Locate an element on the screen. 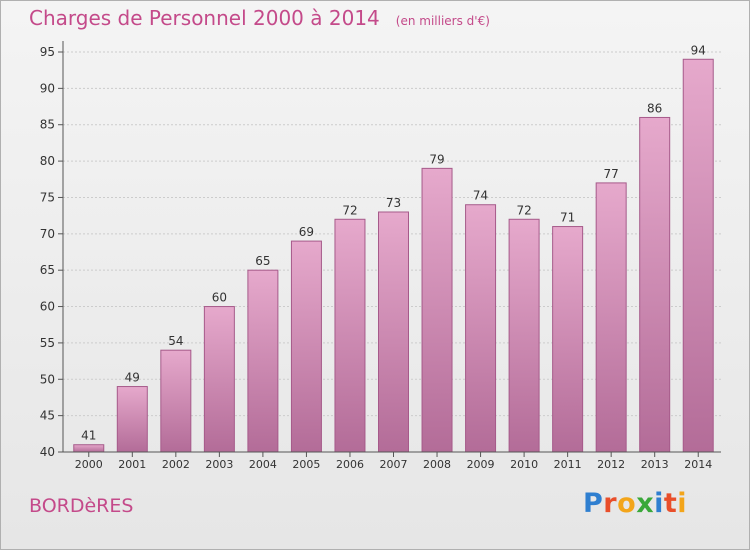  logo-letter: t is located at coordinates (670, 503).